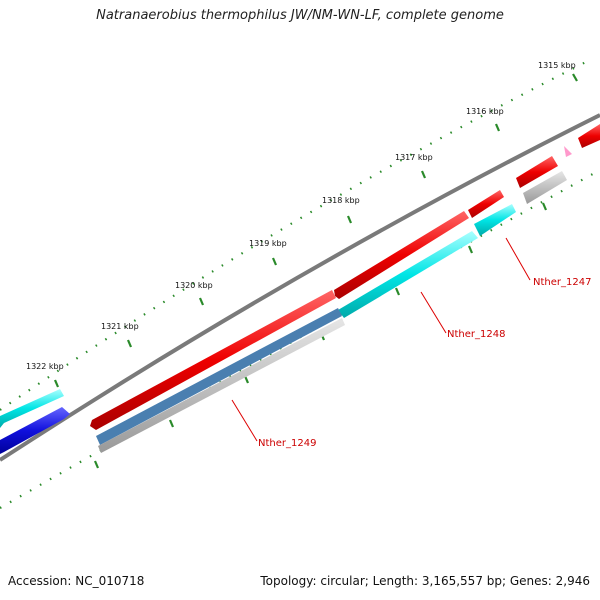 The height and width of the screenshot is (600, 600). Describe the element at coordinates (32, 408) in the screenshot. I see `cds-feature-cyan-left` at that location.